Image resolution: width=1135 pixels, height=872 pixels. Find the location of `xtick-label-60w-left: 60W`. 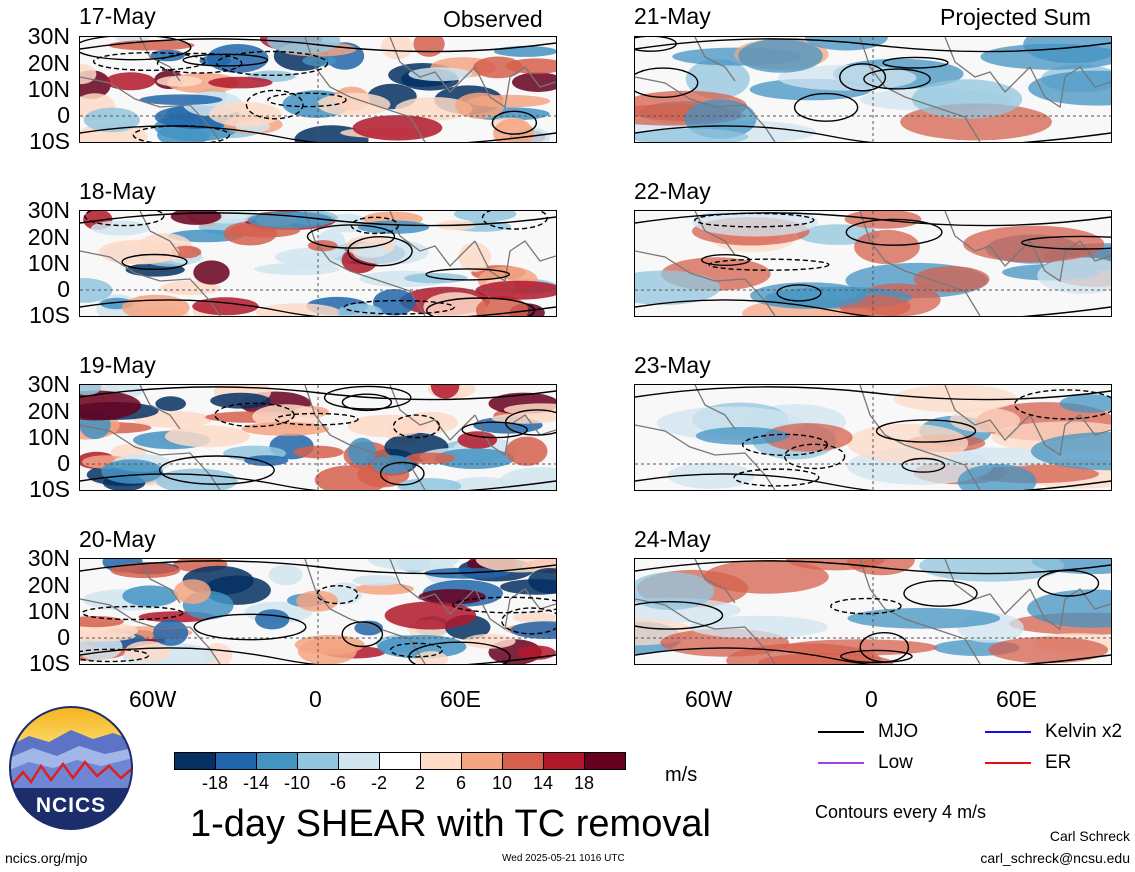

xtick-label-60w-left: 60W is located at coordinates (153, 699).